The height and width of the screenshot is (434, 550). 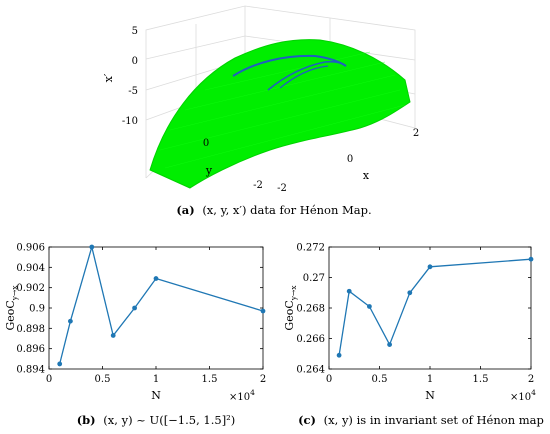 I want to click on z-tick-label: -5, so click(x=133, y=91).